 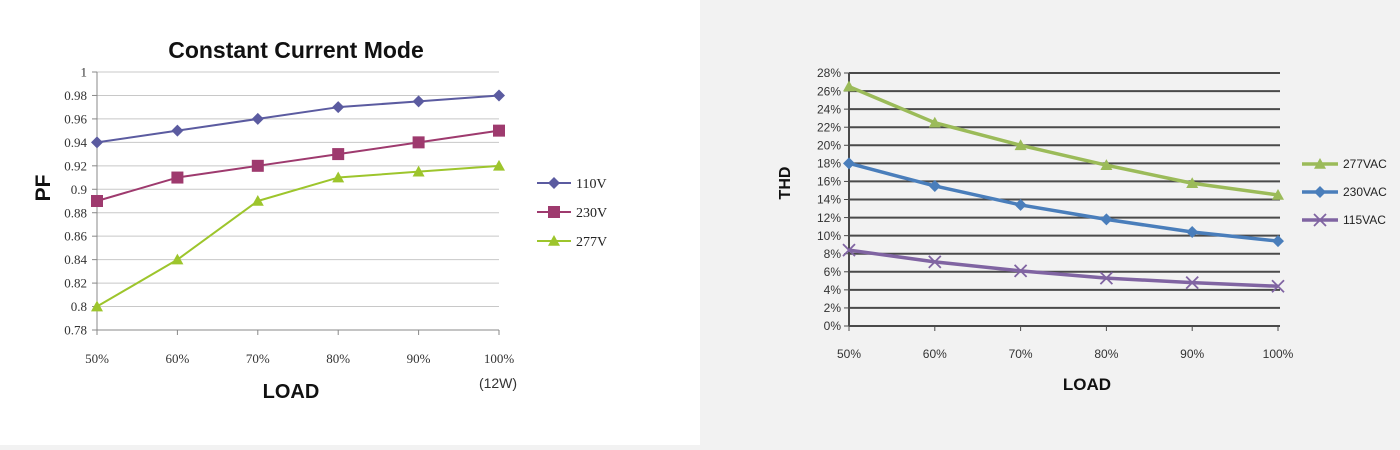 What do you see at coordinates (1065, 354) in the screenshot?
I see `thd-chart-x-tick-labels: 50% 60% 70% 80% 90% 100%` at bounding box center [1065, 354].